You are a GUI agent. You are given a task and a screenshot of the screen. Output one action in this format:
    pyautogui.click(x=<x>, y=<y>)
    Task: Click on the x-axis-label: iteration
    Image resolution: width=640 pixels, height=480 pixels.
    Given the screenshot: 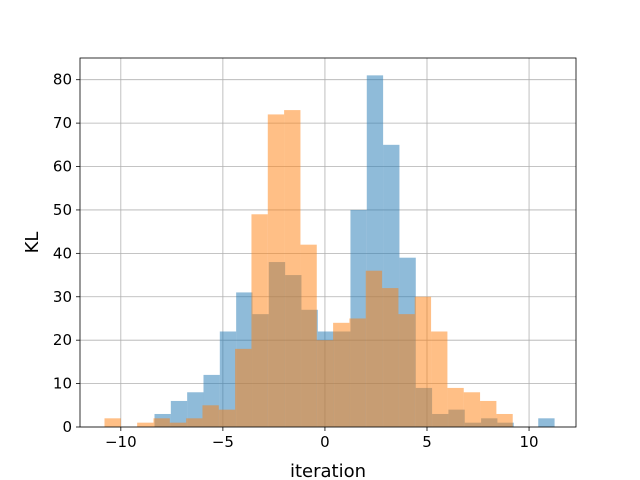 What is the action you would take?
    pyautogui.click(x=328, y=470)
    